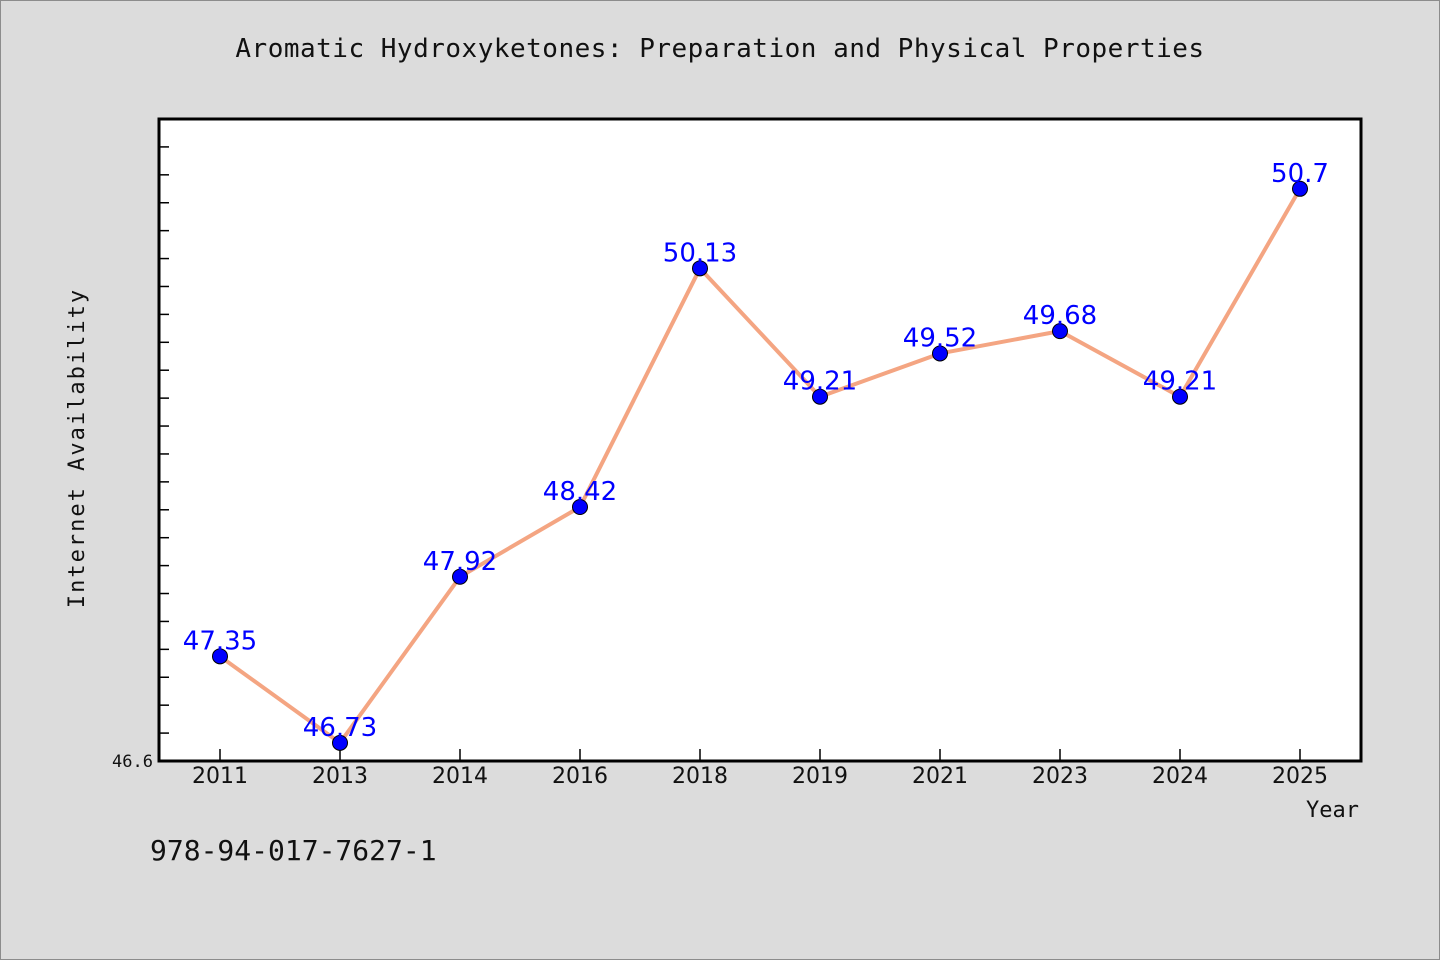  I want to click on x-axis-label: Year, so click(1332, 810).